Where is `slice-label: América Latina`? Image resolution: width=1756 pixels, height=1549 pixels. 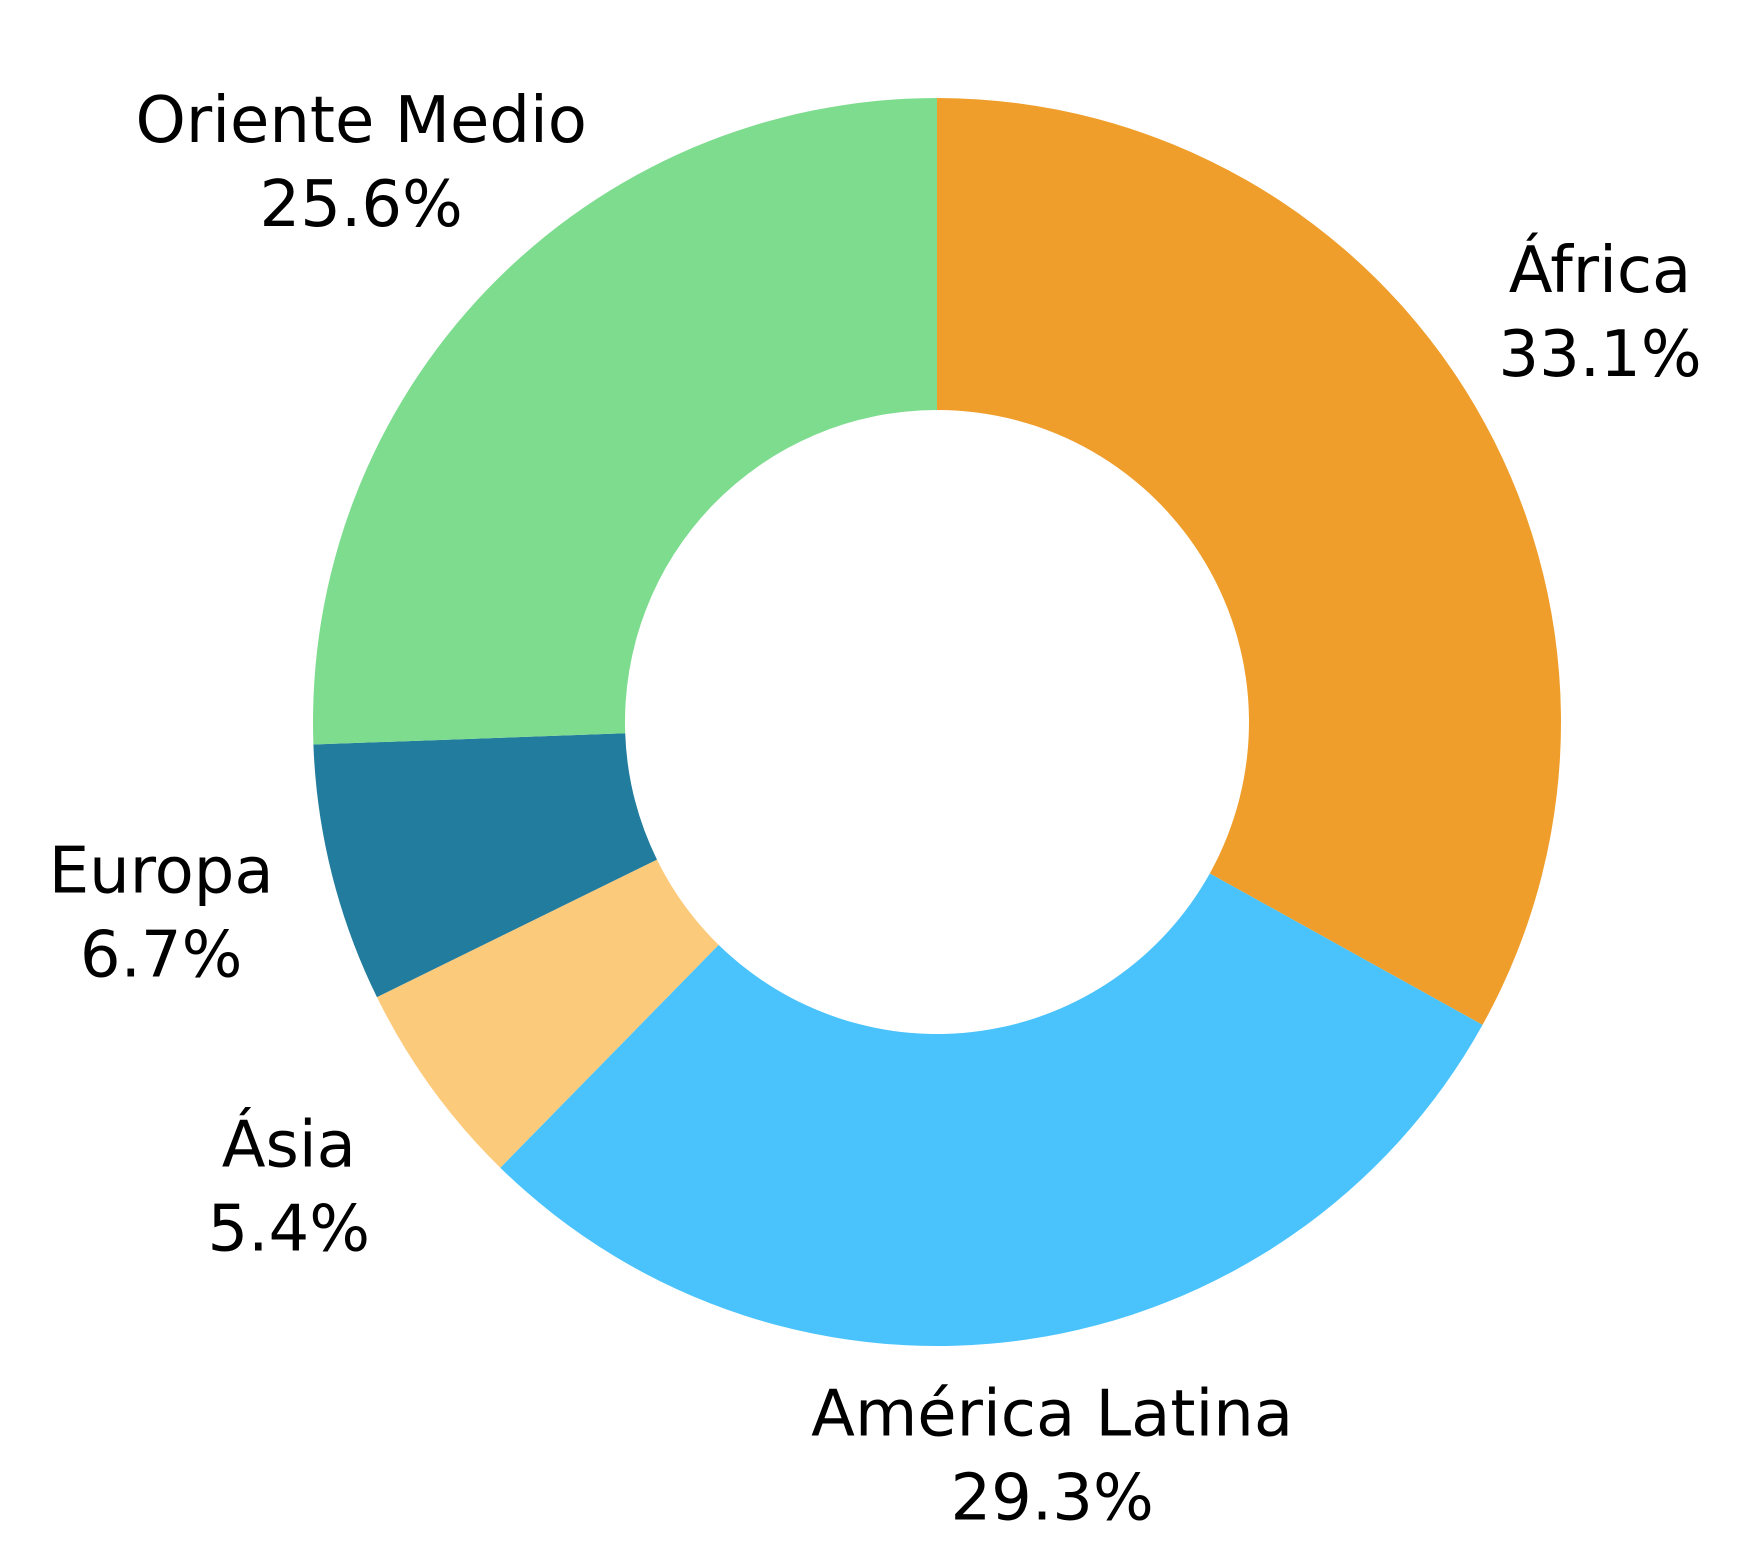 slice-label: América Latina is located at coordinates (1052, 1415).